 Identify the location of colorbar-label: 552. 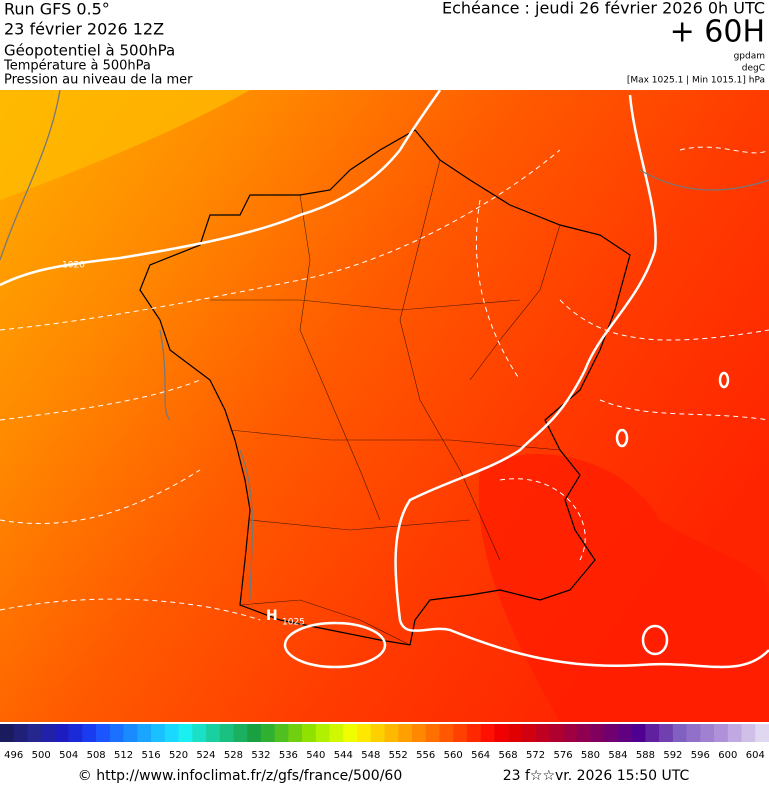
(398, 755).